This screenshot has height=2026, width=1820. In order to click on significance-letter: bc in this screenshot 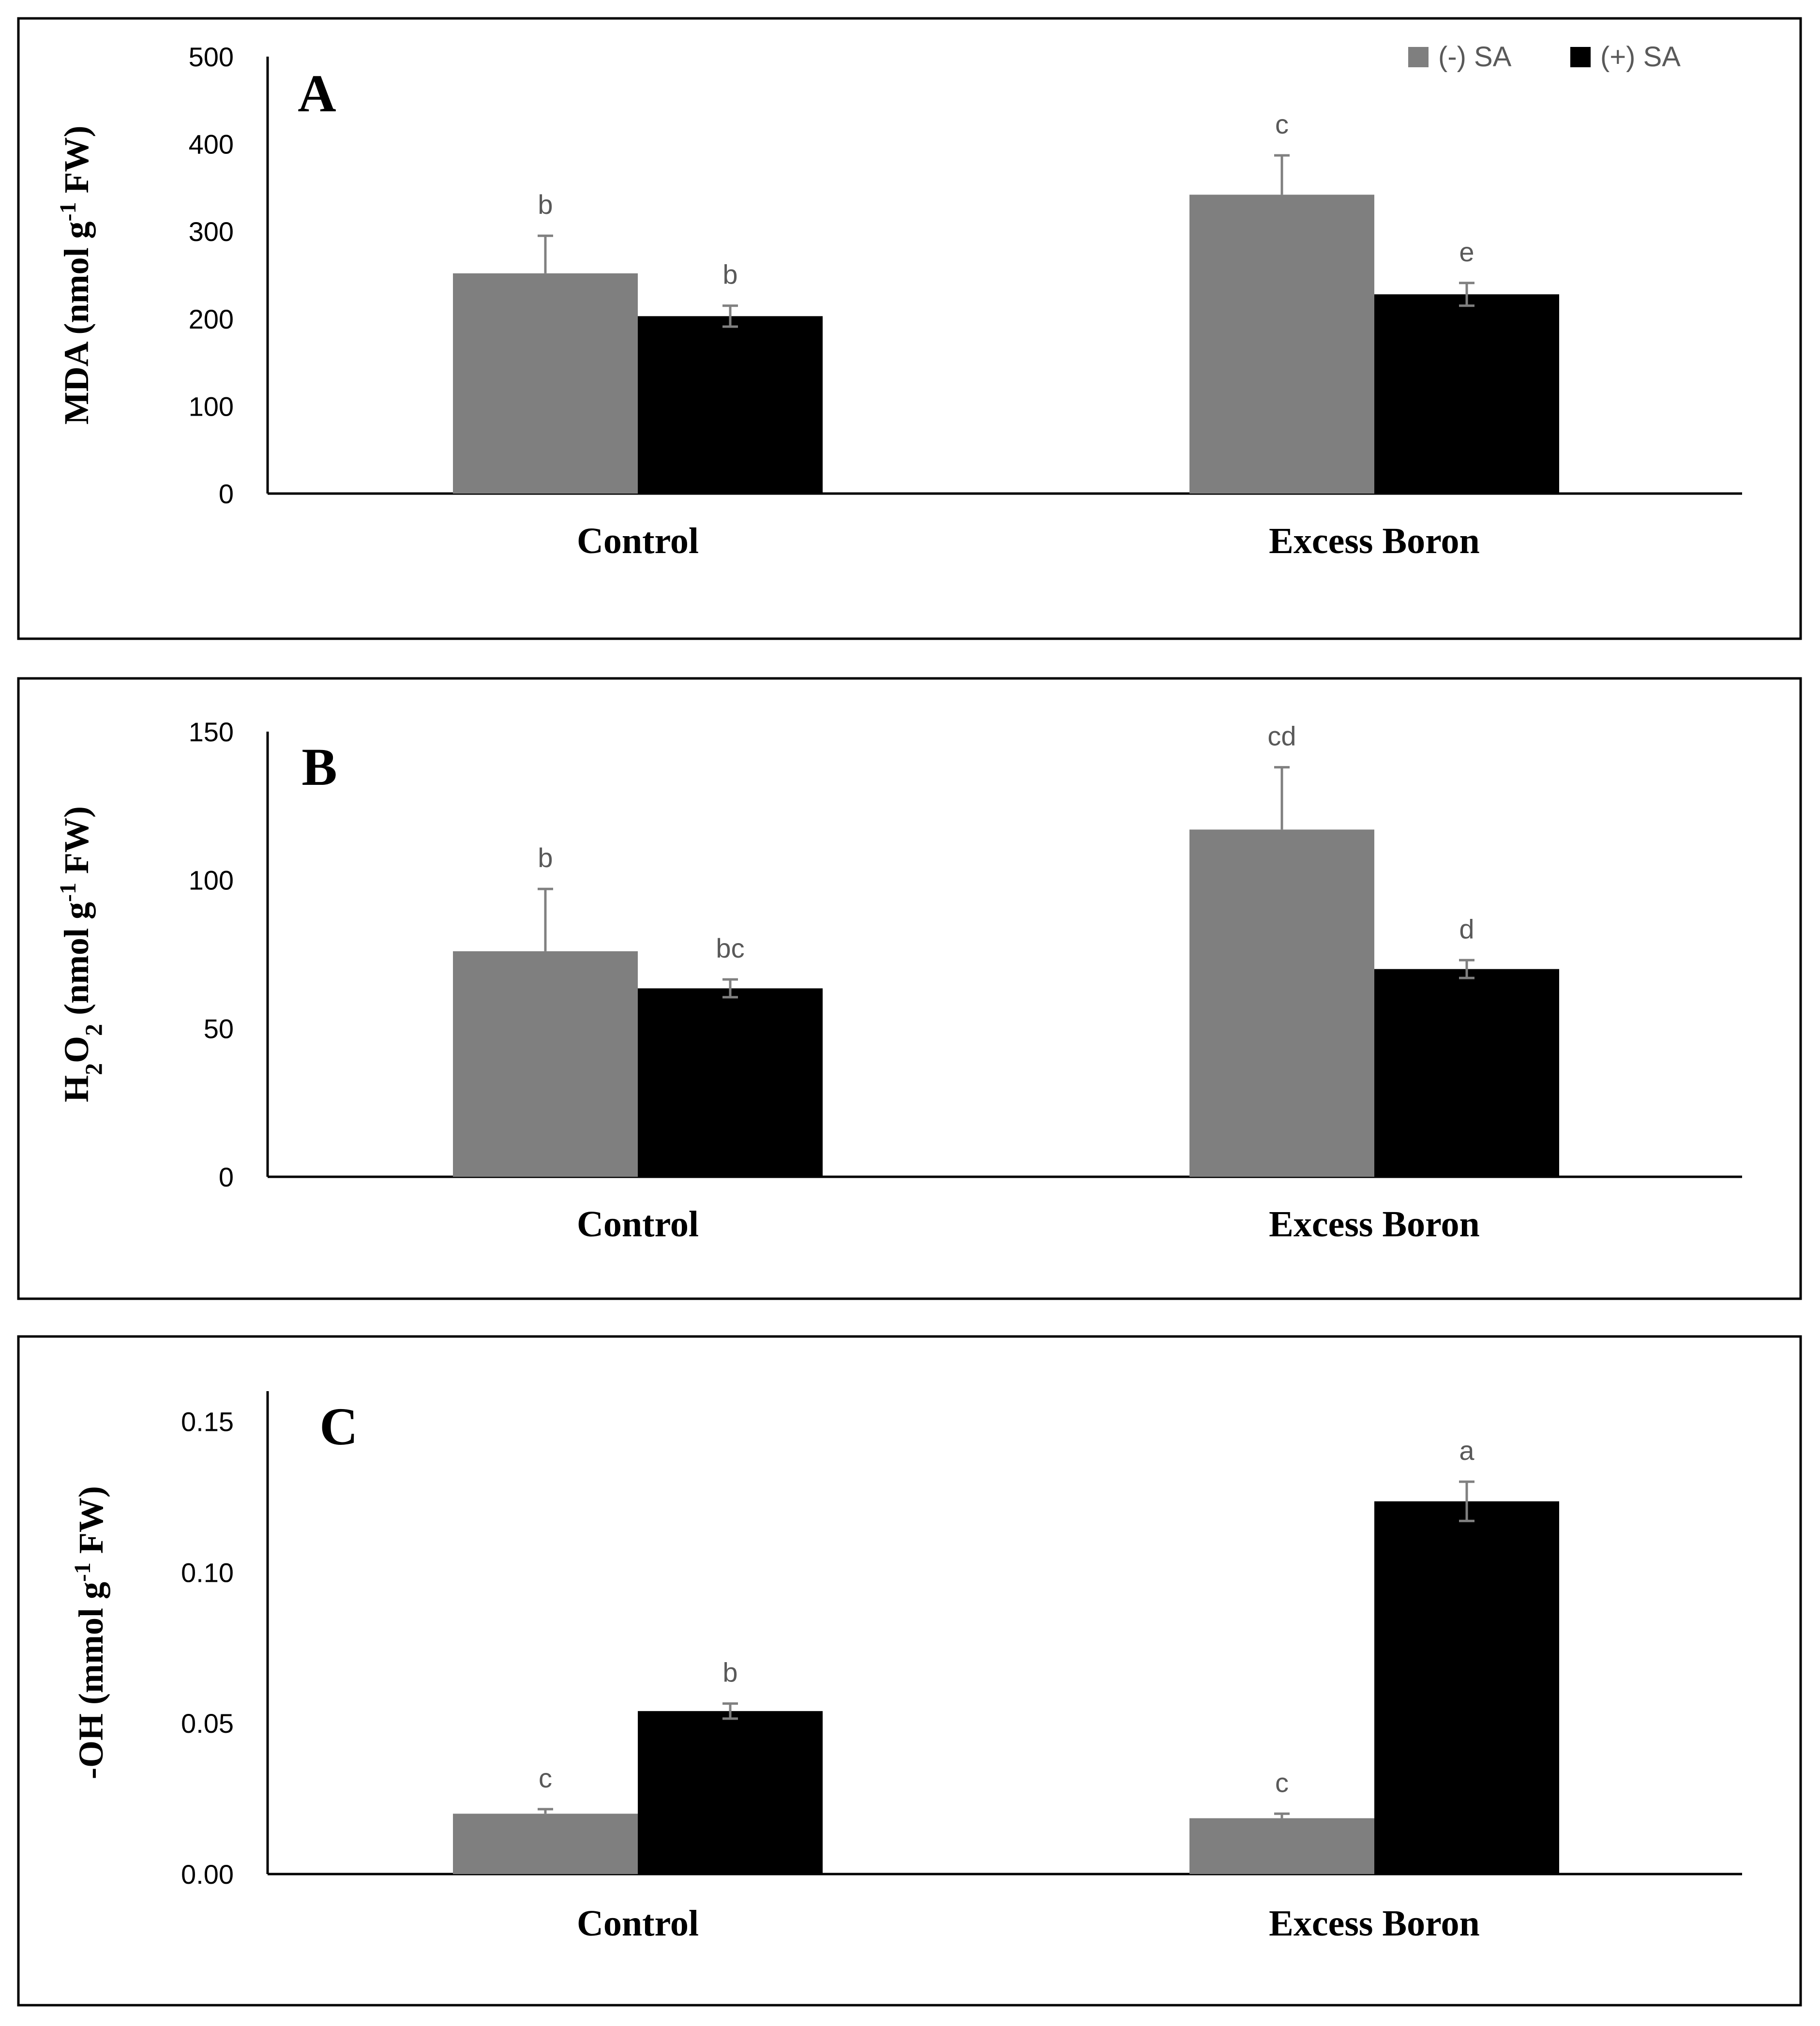, I will do `click(730, 948)`.